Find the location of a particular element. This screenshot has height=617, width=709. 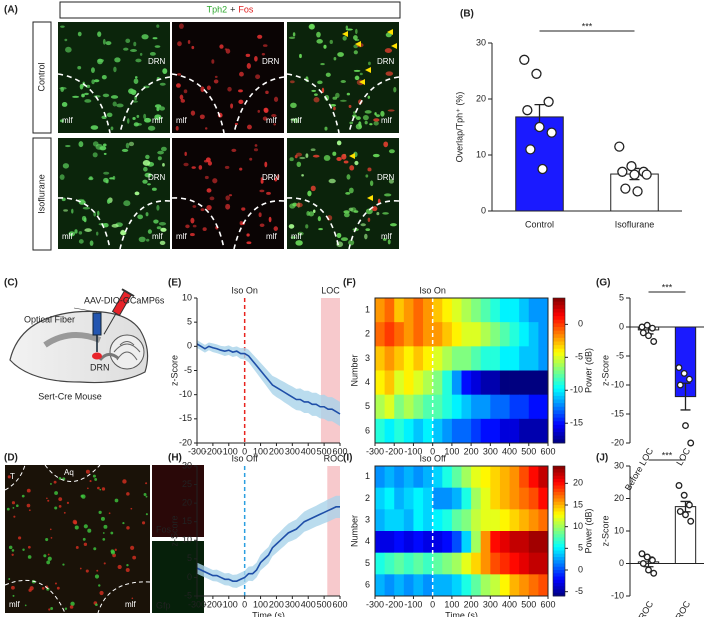

x-tick-label: 200 is located at coordinates (471, 451).